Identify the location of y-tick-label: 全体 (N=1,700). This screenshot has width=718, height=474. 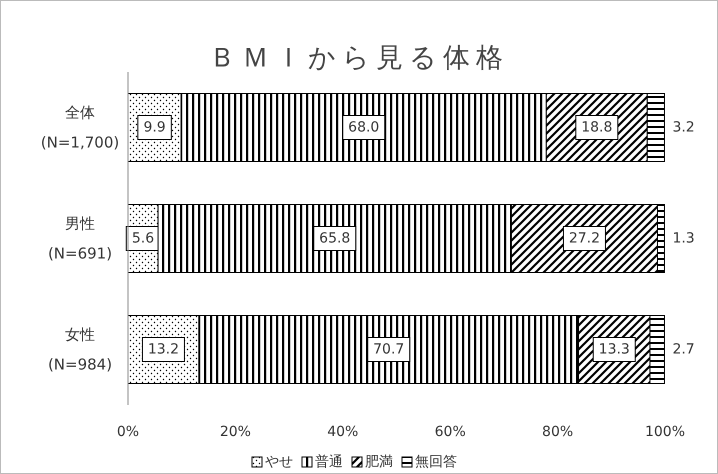
(80, 128).